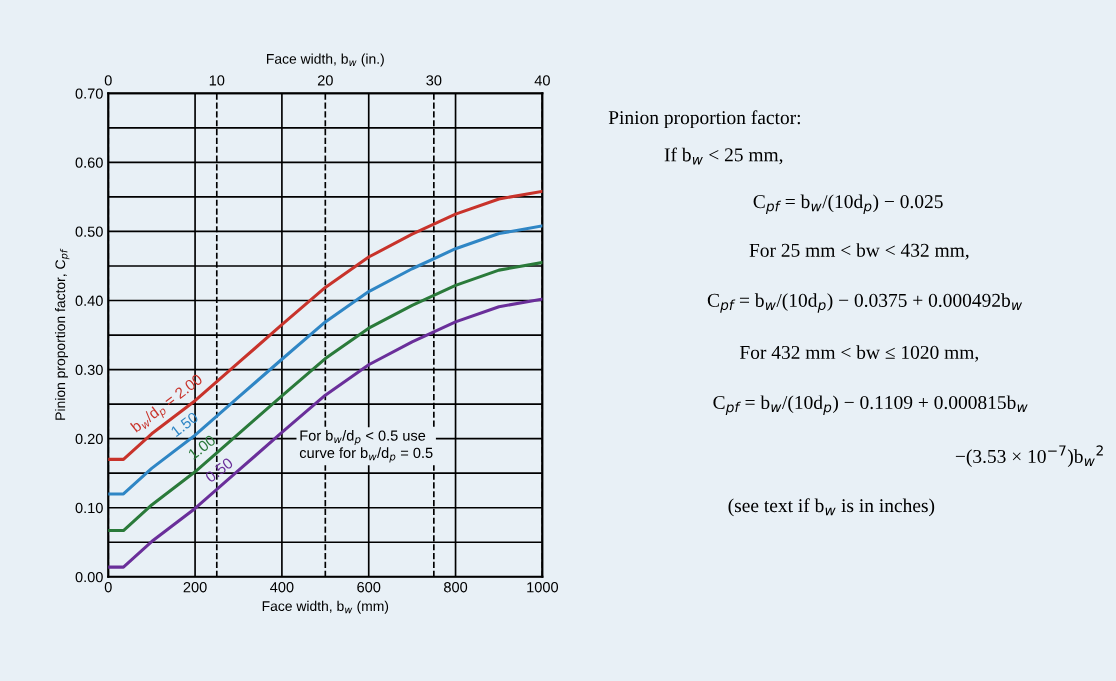 Image resolution: width=1116 pixels, height=681 pixels. Describe the element at coordinates (89, 508) in the screenshot. I see `y-tick-label: 0.10` at that location.